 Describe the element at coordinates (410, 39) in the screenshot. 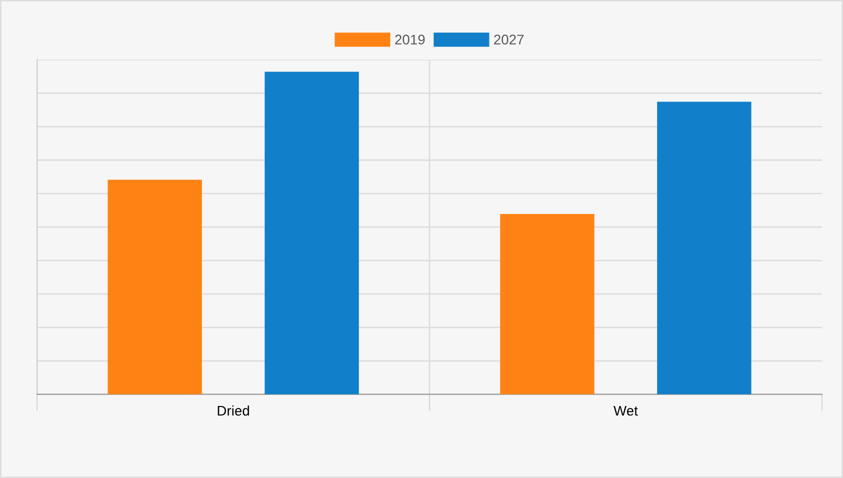

I see `legend-label: 2019` at that location.